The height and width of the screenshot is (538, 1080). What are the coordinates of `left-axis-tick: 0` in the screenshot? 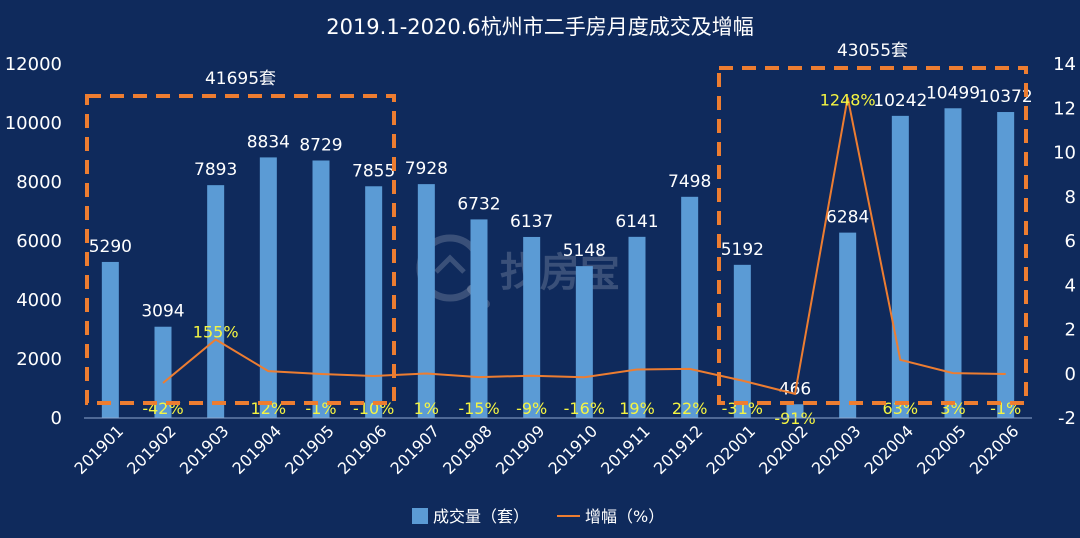 It's located at (56, 418).